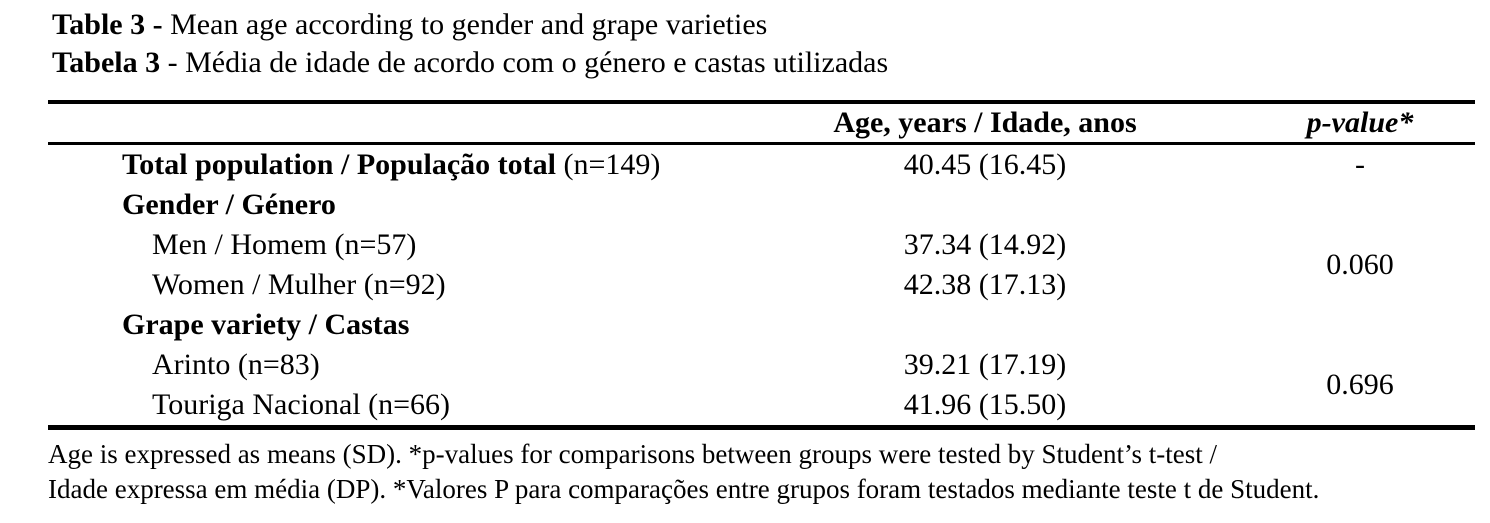 This screenshot has height=523, width=1490. Describe the element at coordinates (266, 324) in the screenshot. I see `cell-label-grape-variety-group: Grape variety / Castas` at that location.